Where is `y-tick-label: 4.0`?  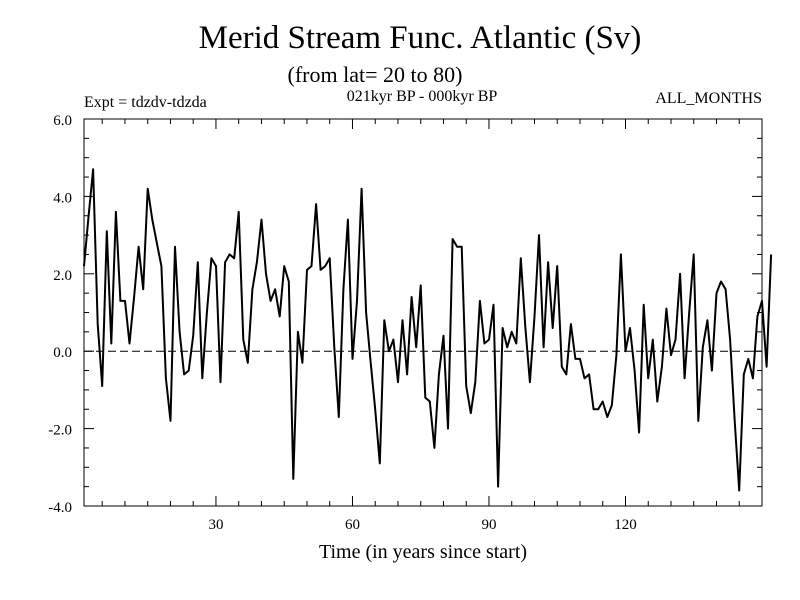
y-tick-label: 4.0 is located at coordinates (62, 198).